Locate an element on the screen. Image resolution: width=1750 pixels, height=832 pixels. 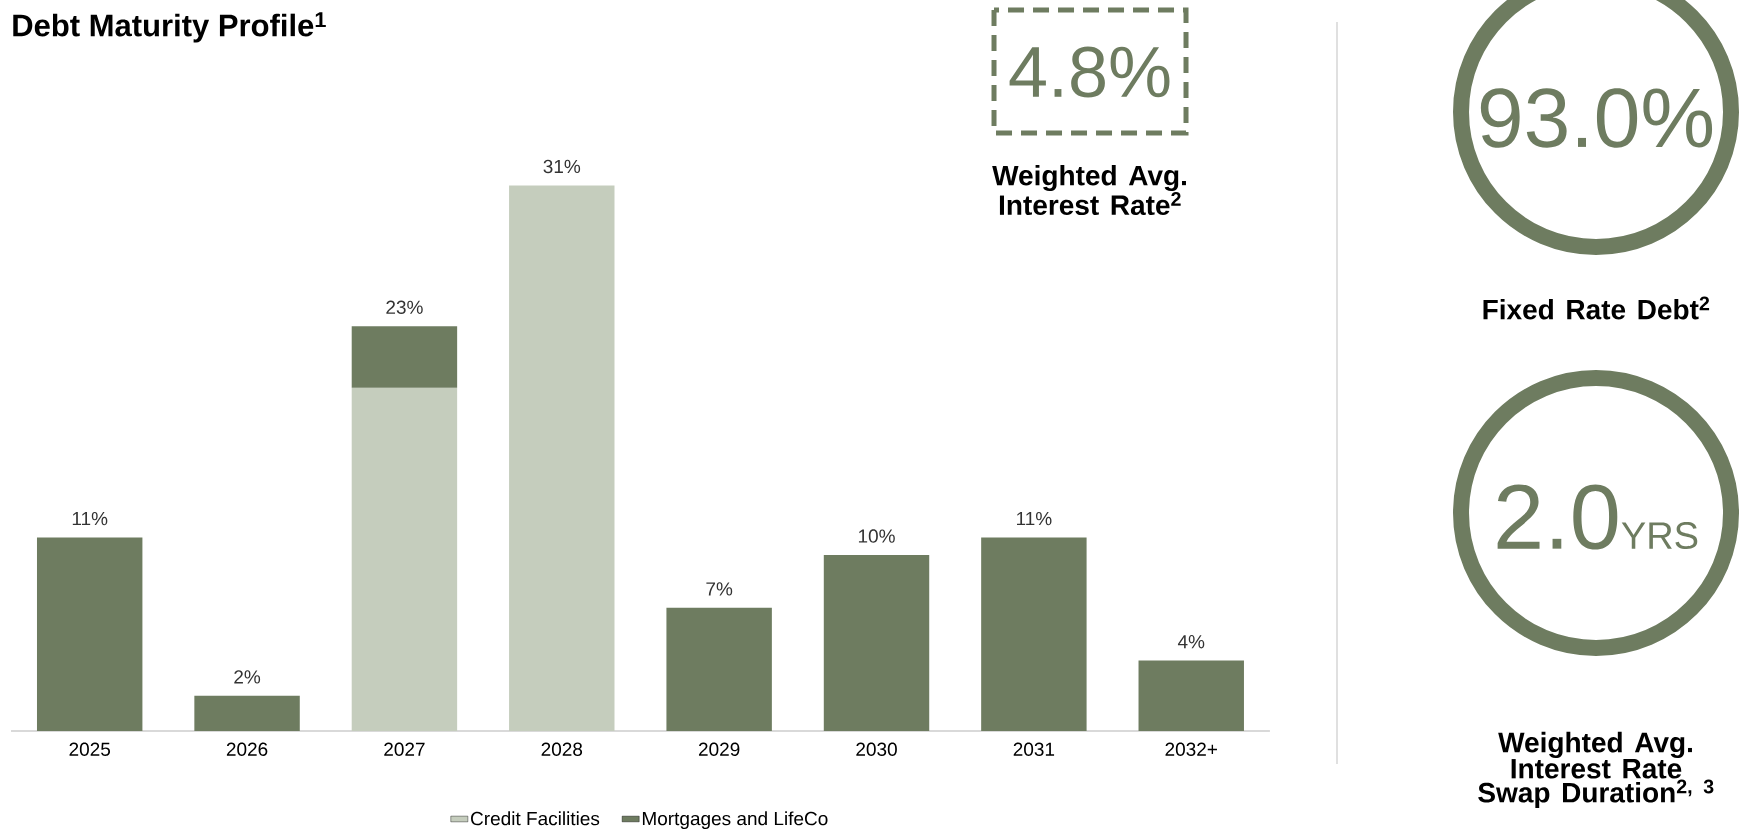
x-tick-label: 2030 is located at coordinates (876, 749).